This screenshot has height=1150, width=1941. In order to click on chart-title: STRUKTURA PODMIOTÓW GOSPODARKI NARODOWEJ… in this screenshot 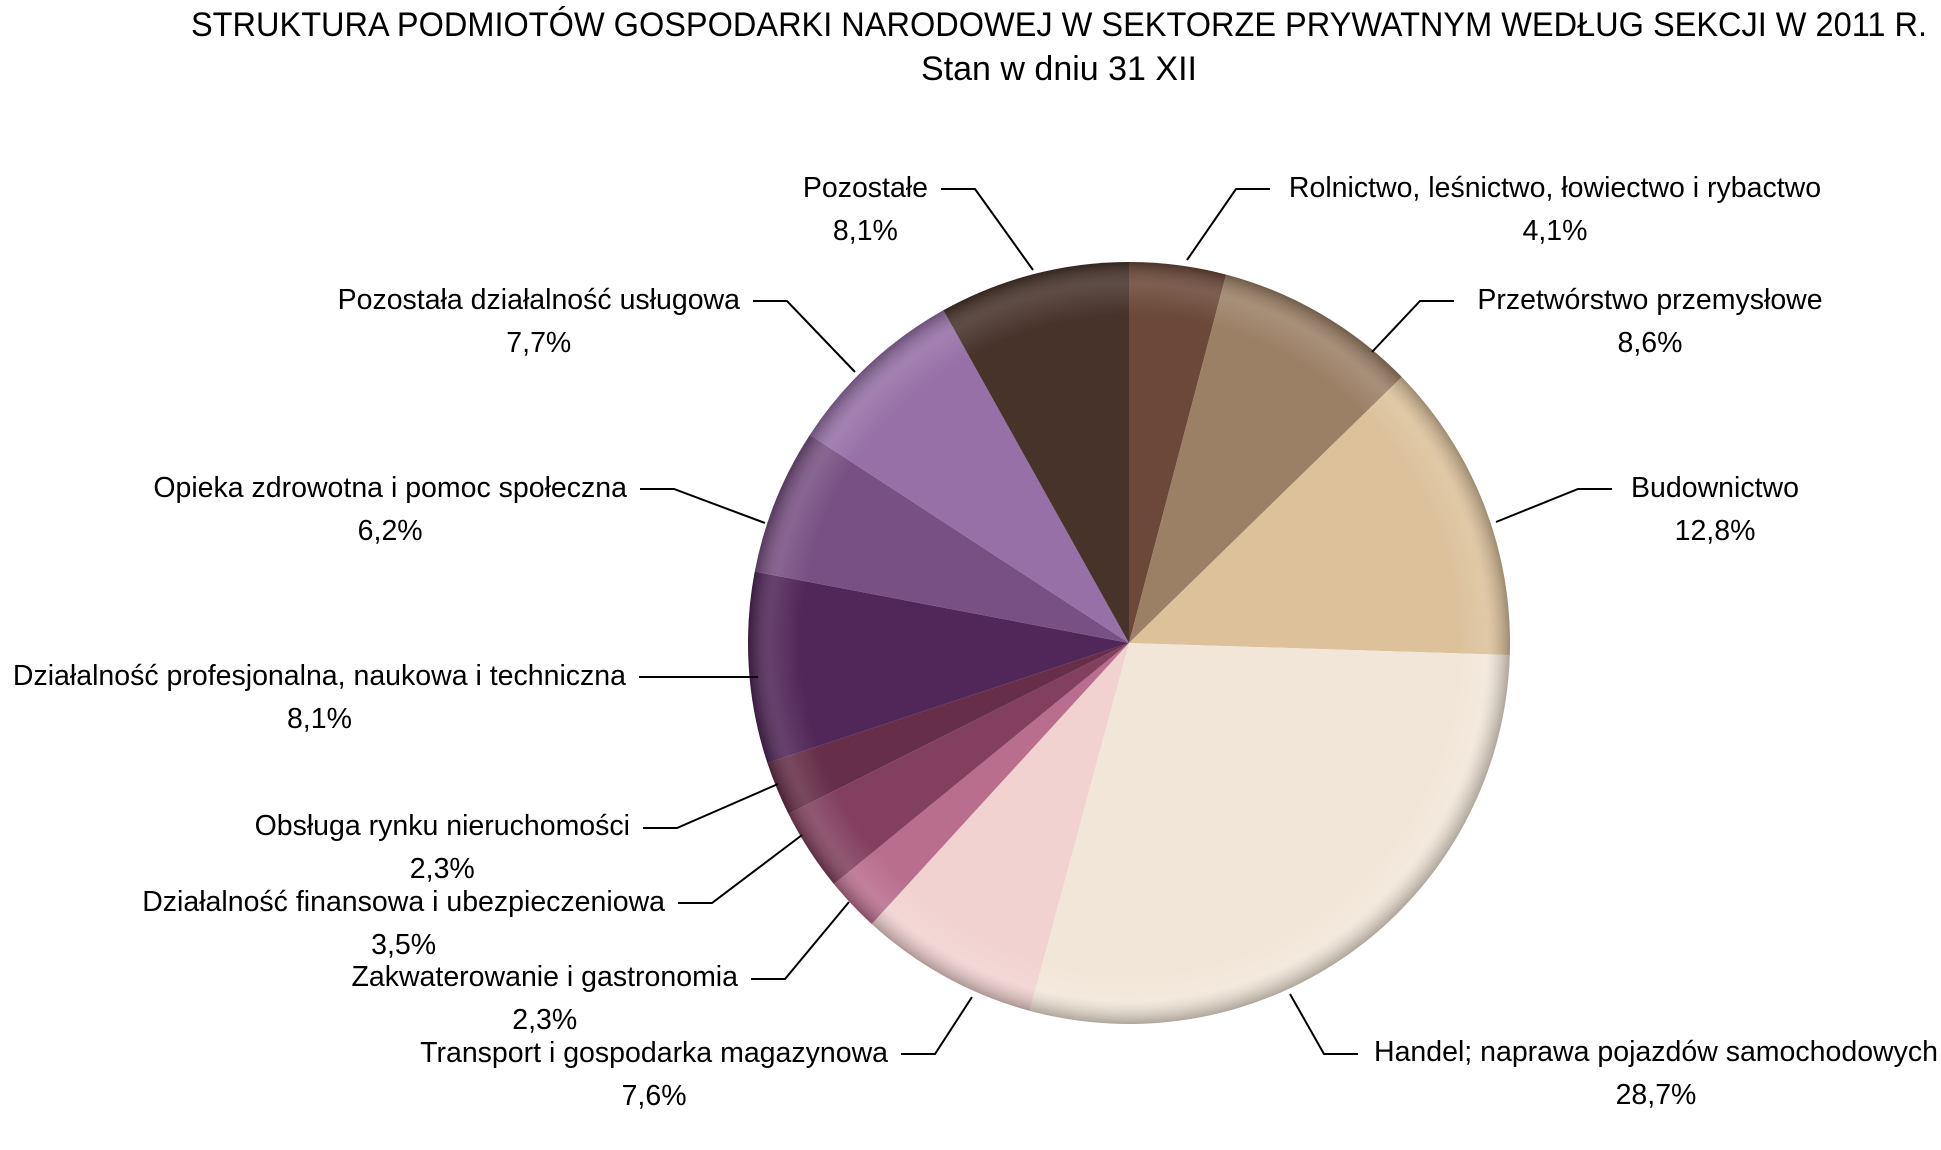, I will do `click(1059, 25)`.